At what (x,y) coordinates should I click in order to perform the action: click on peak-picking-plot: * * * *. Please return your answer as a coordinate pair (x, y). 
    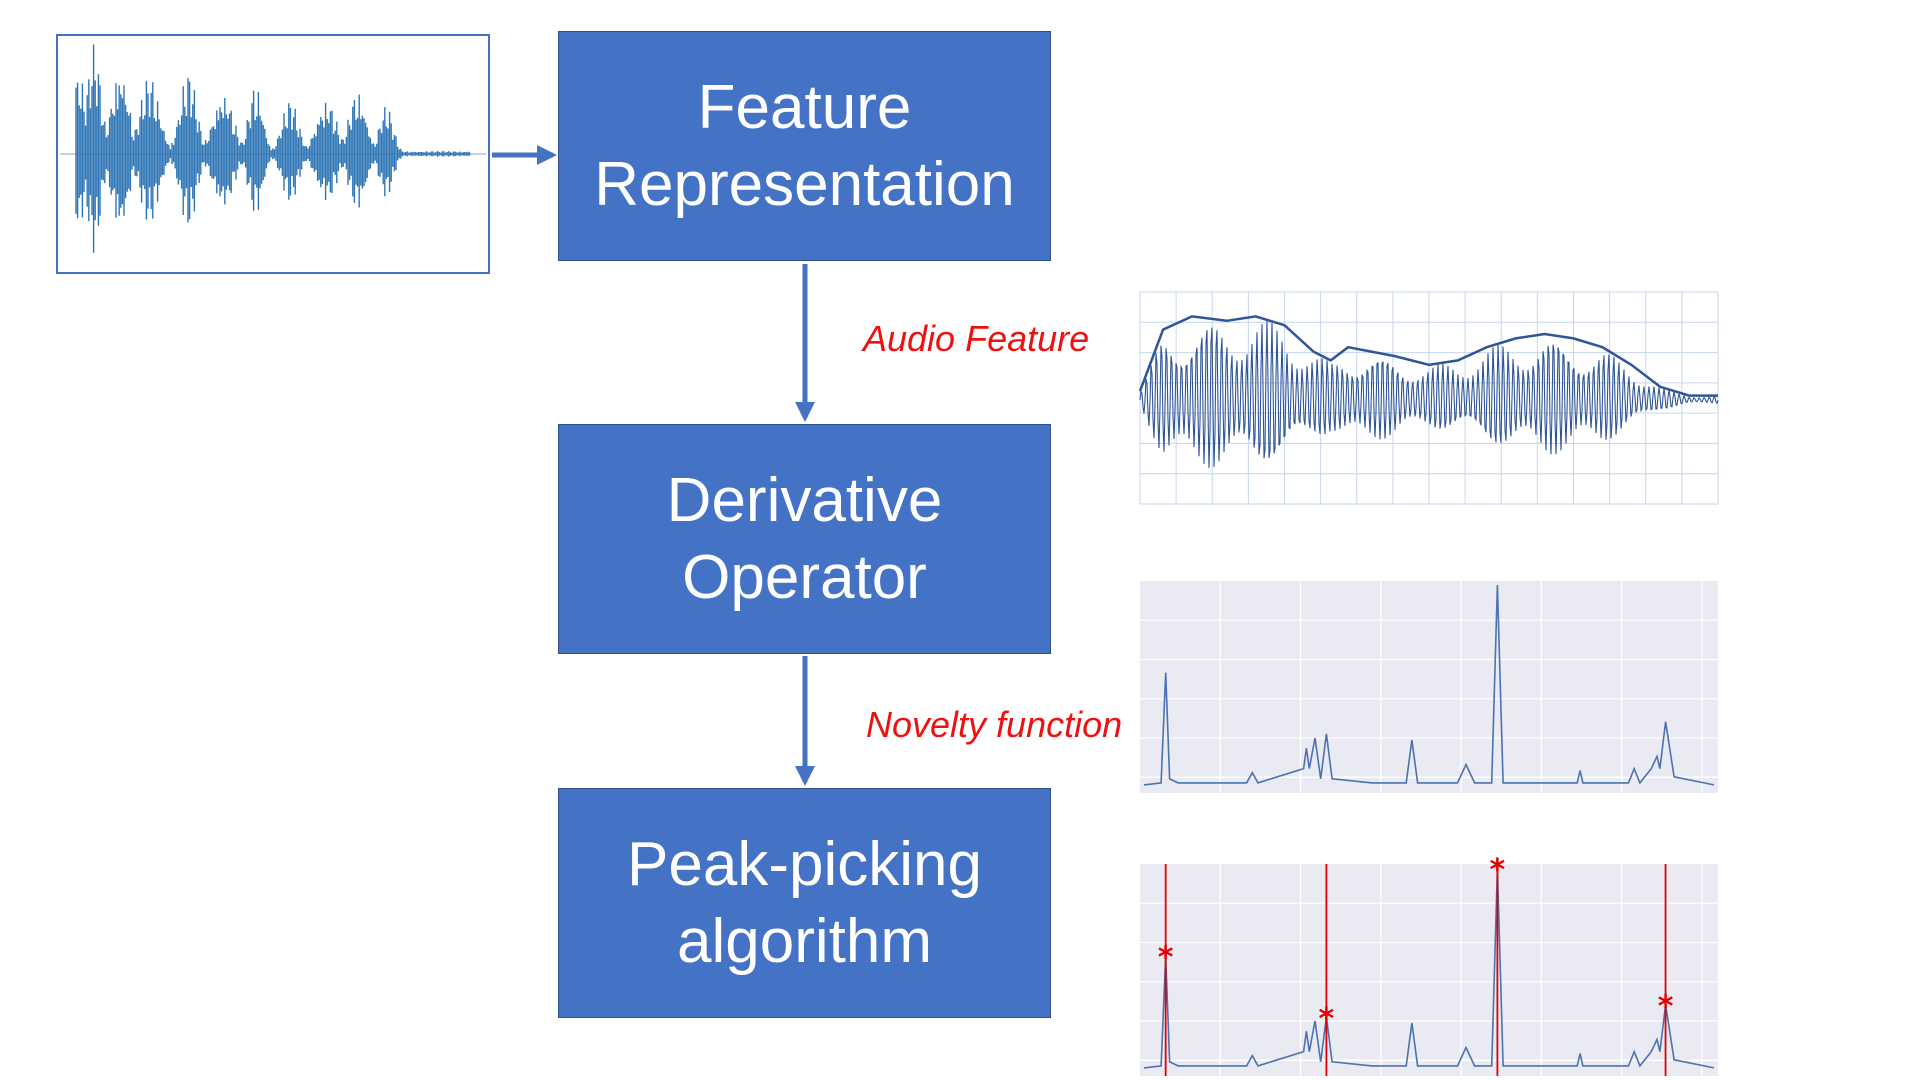
    Looking at the image, I should click on (1429, 964).